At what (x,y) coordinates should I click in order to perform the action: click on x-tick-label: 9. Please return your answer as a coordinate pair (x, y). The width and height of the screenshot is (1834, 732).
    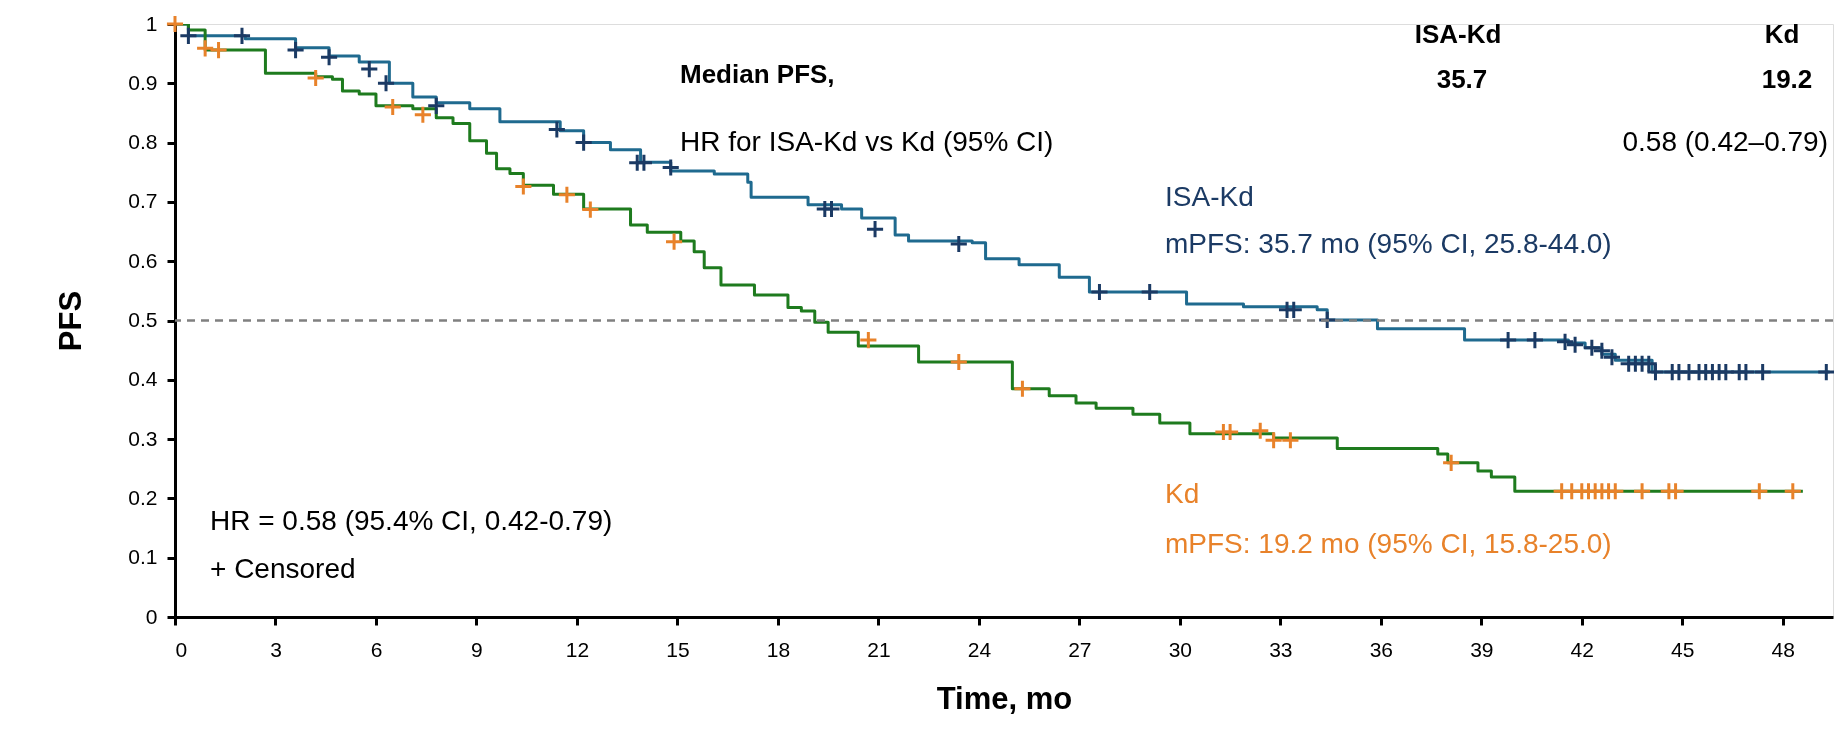
    Looking at the image, I should click on (477, 649).